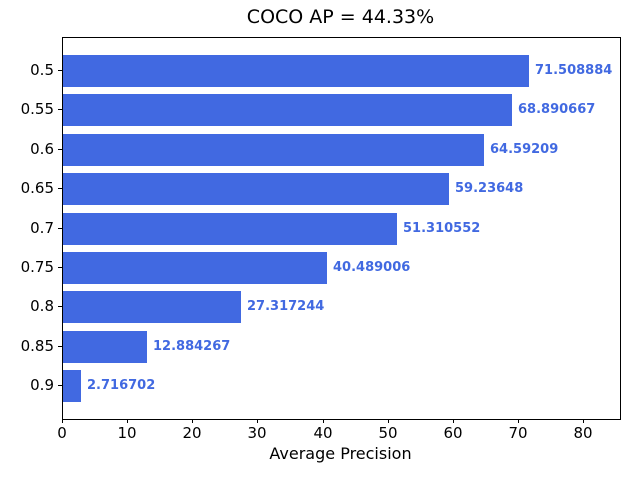 This screenshot has height=480, width=640. I want to click on bar-0.8, so click(152, 307).